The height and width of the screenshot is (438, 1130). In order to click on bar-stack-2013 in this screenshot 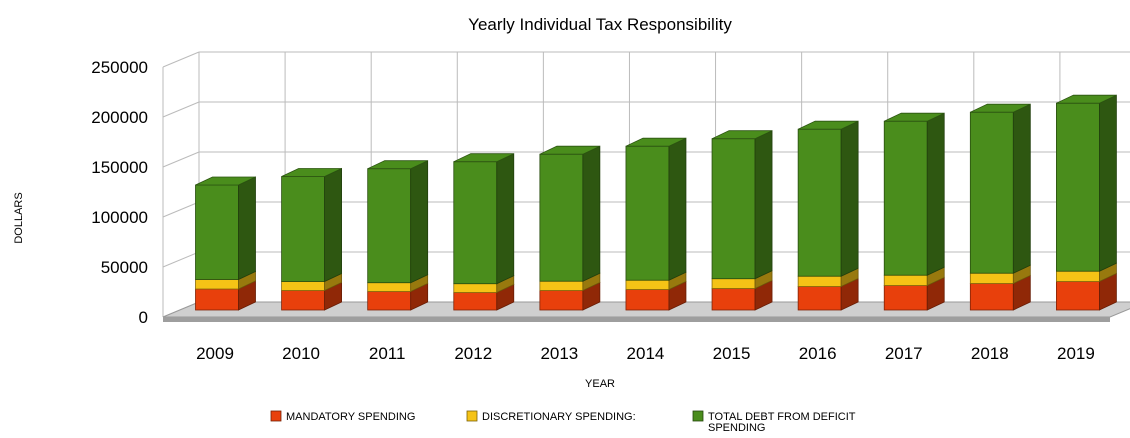, I will do `click(570, 228)`.